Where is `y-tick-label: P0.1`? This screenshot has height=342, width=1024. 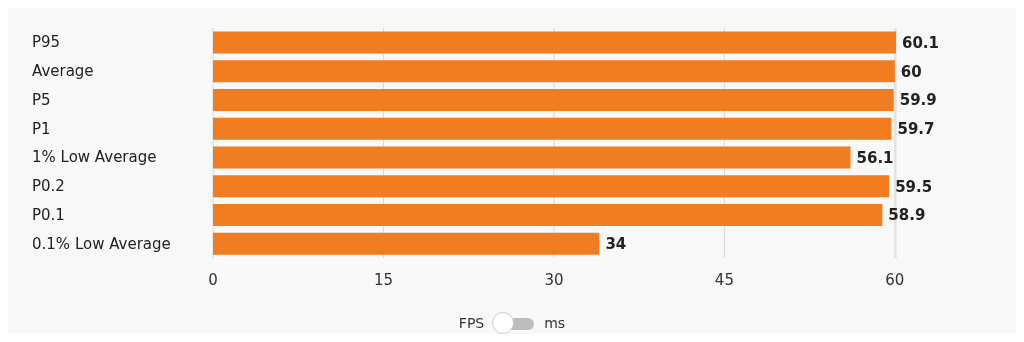
y-tick-label: P0.1 is located at coordinates (48, 214).